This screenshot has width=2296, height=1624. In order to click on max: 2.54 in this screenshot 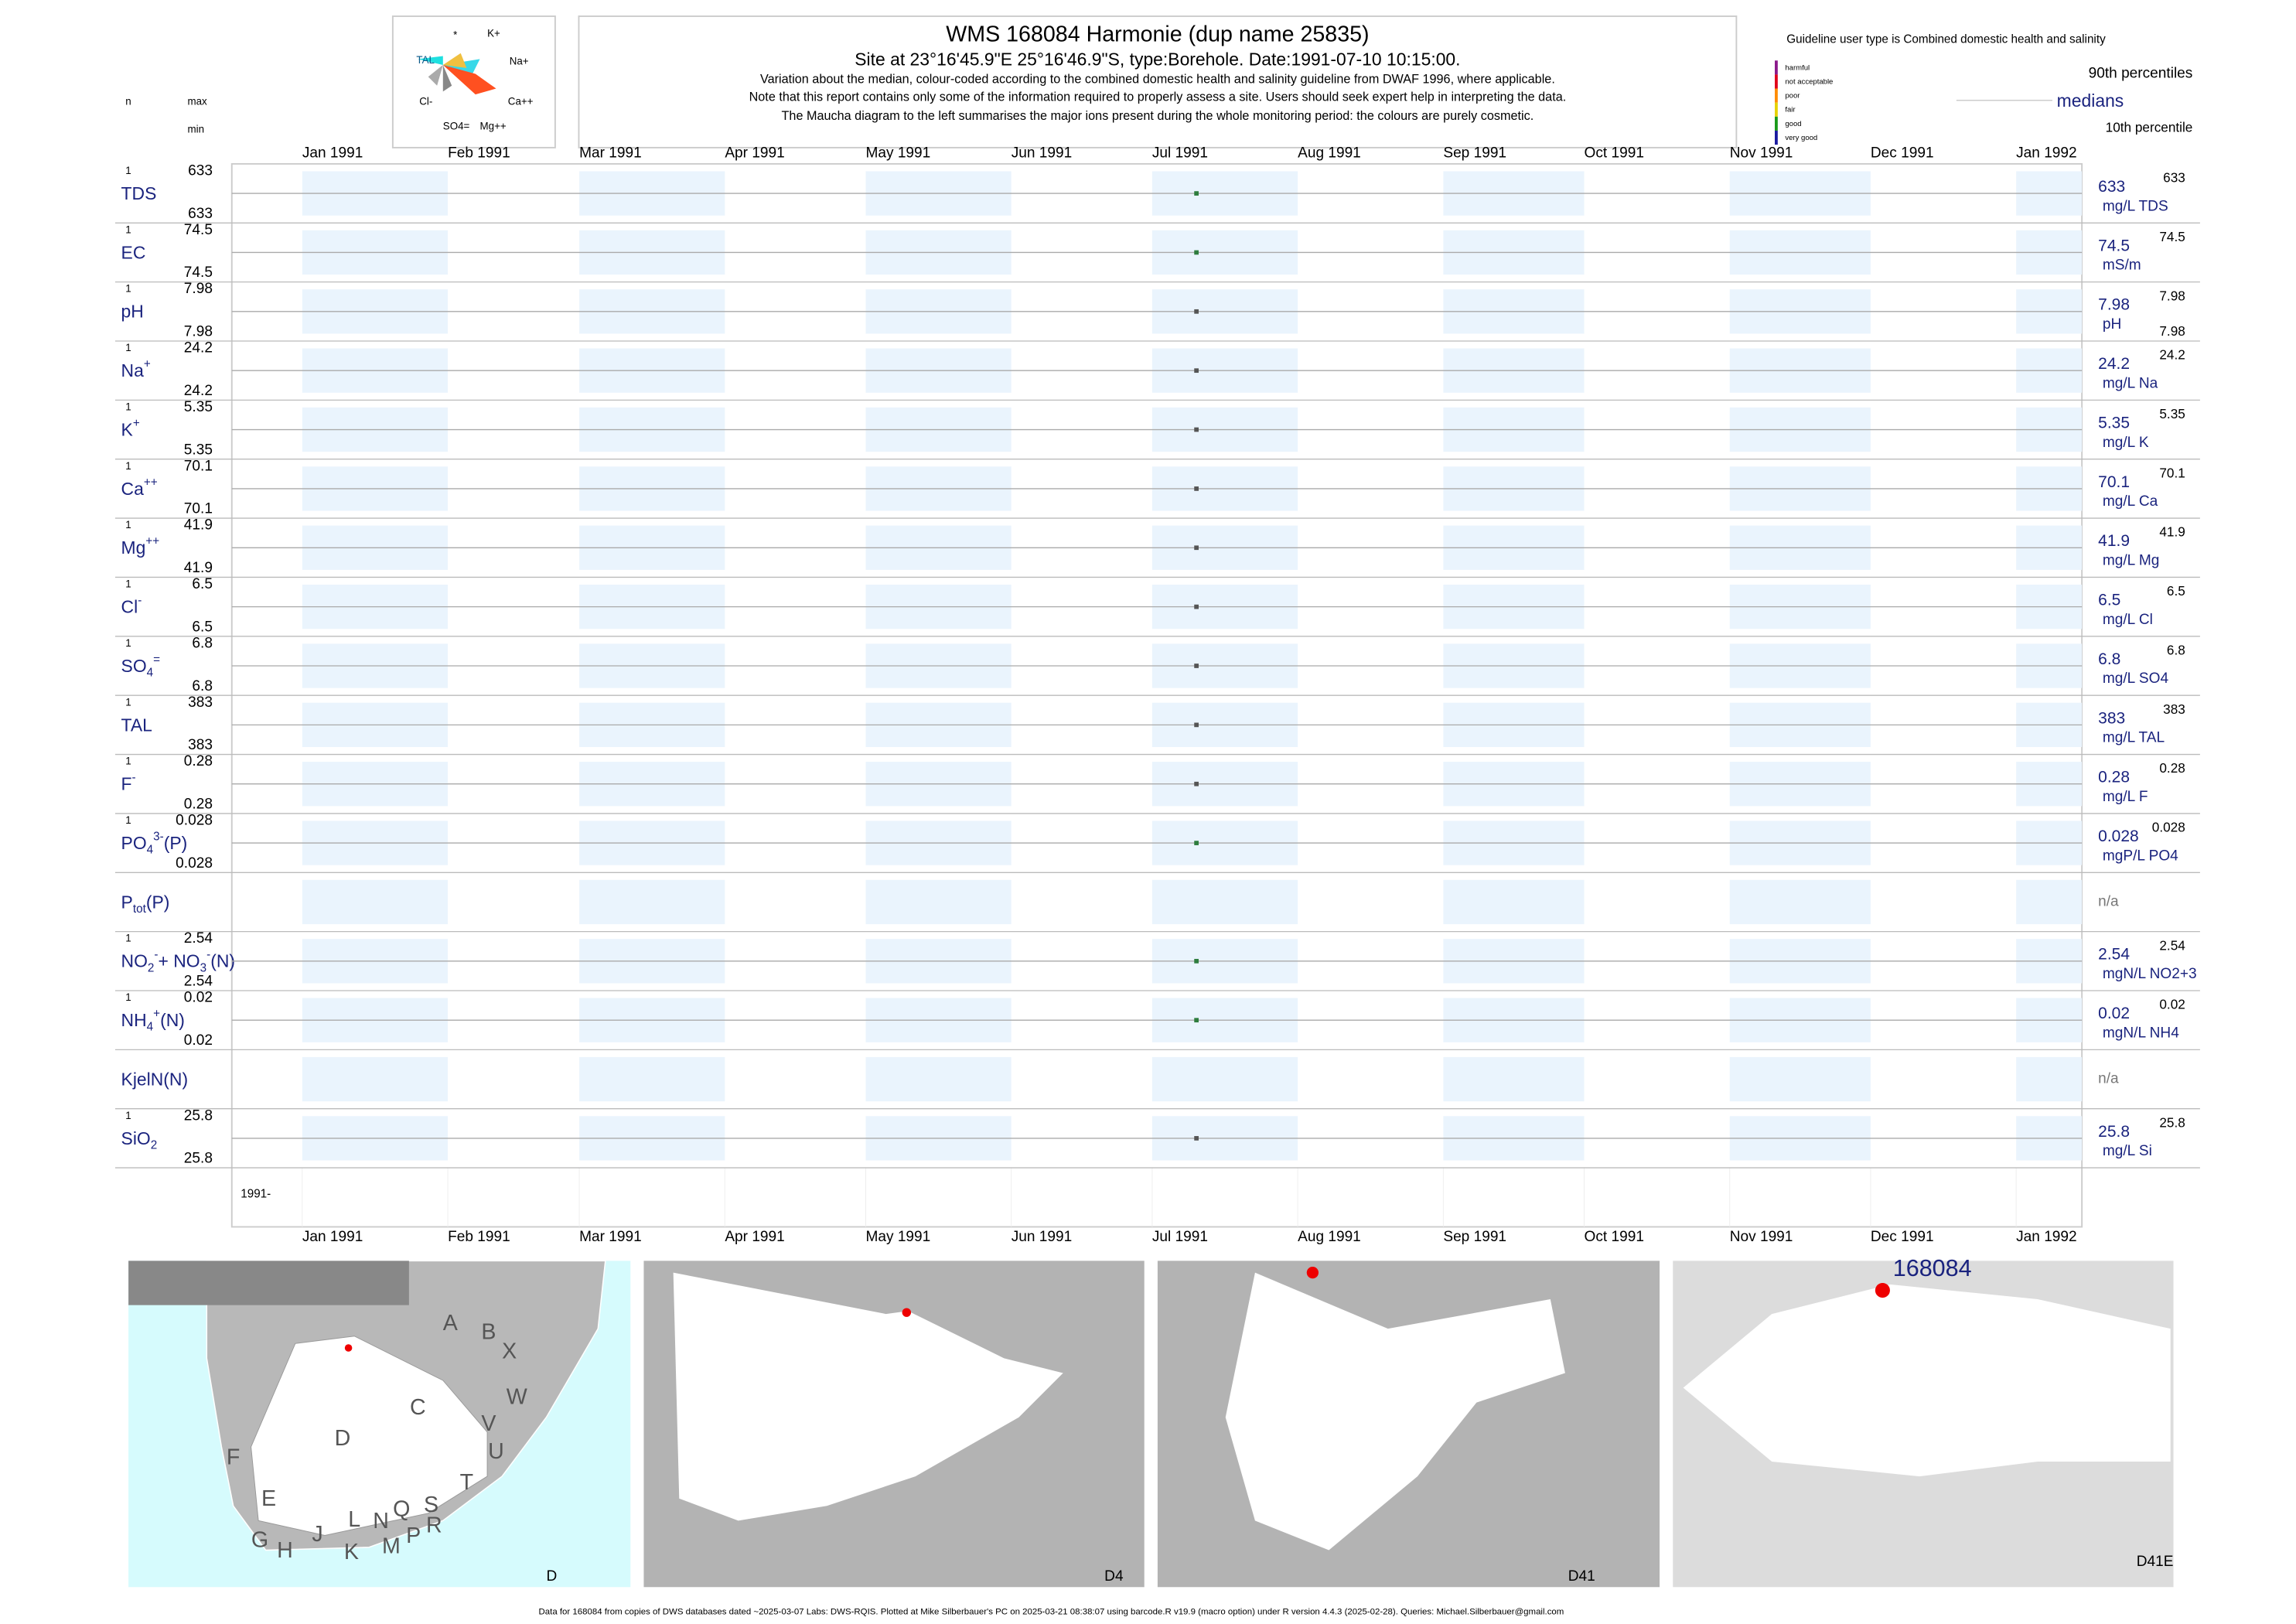, I will do `click(198, 938)`.